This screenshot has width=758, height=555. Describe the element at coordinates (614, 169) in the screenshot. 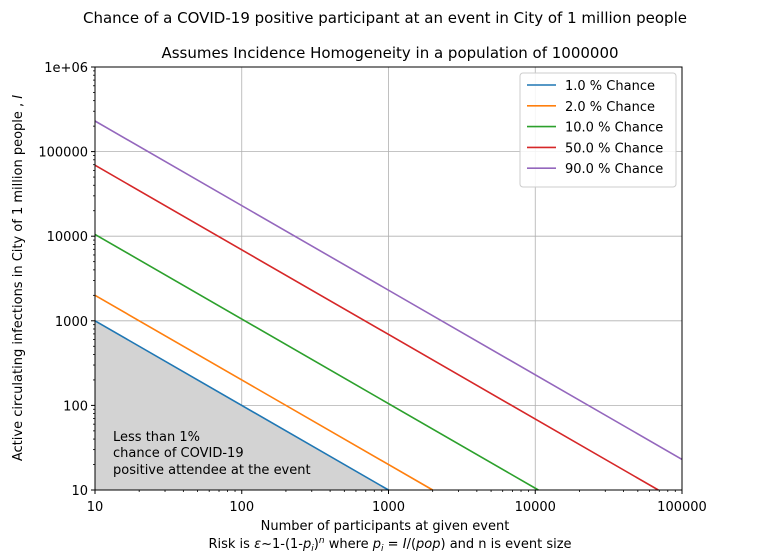

I see `legend-label: 90.0 % Chance` at that location.